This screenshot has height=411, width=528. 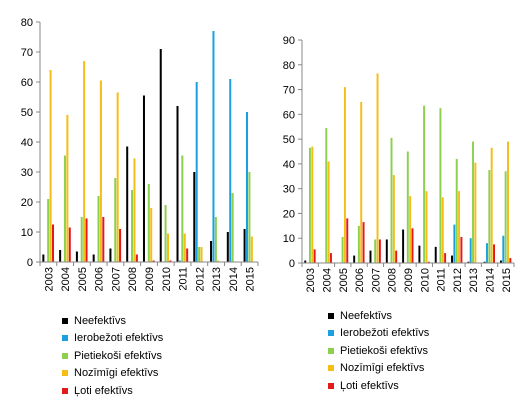 What do you see at coordinates (27, 23) in the screenshot?
I see `y-tick-label: 80` at bounding box center [27, 23].